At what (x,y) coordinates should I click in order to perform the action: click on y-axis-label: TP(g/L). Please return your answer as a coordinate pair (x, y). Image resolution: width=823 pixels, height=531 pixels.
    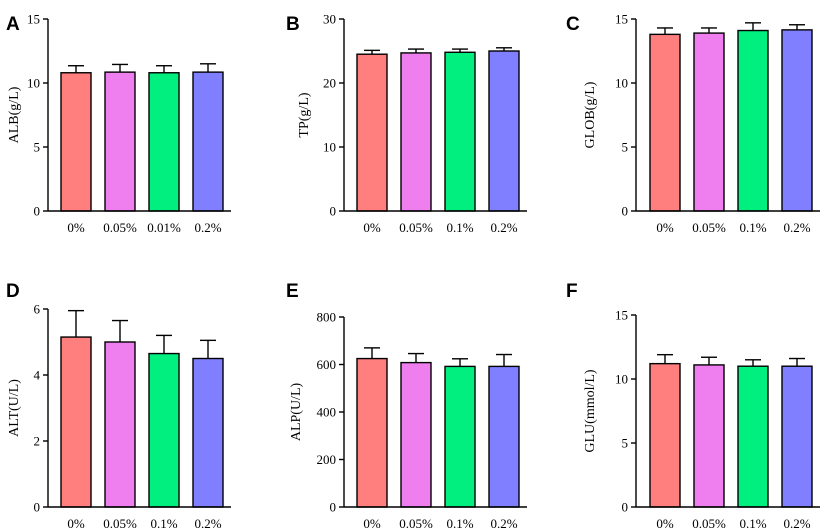
    Looking at the image, I should click on (304, 114).